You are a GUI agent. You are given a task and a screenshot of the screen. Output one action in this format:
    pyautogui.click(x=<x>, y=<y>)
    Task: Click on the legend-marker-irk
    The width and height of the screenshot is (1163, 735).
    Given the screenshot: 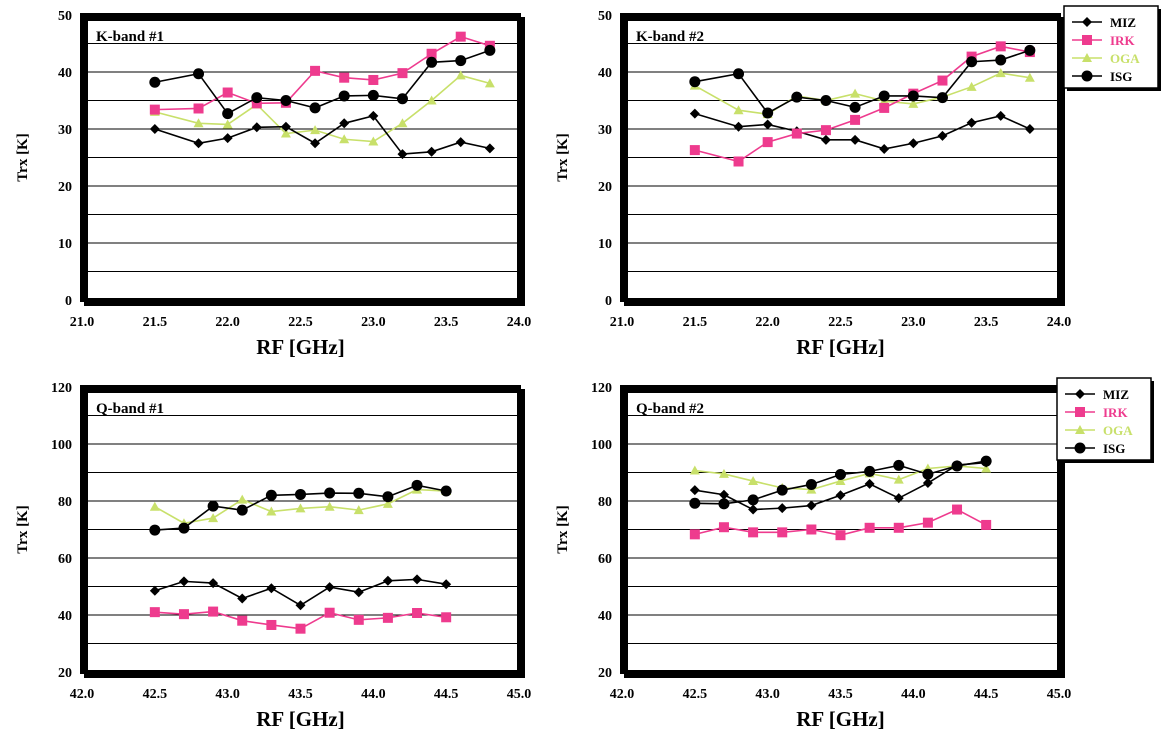 What is the action you would take?
    pyautogui.click(x=1087, y=40)
    